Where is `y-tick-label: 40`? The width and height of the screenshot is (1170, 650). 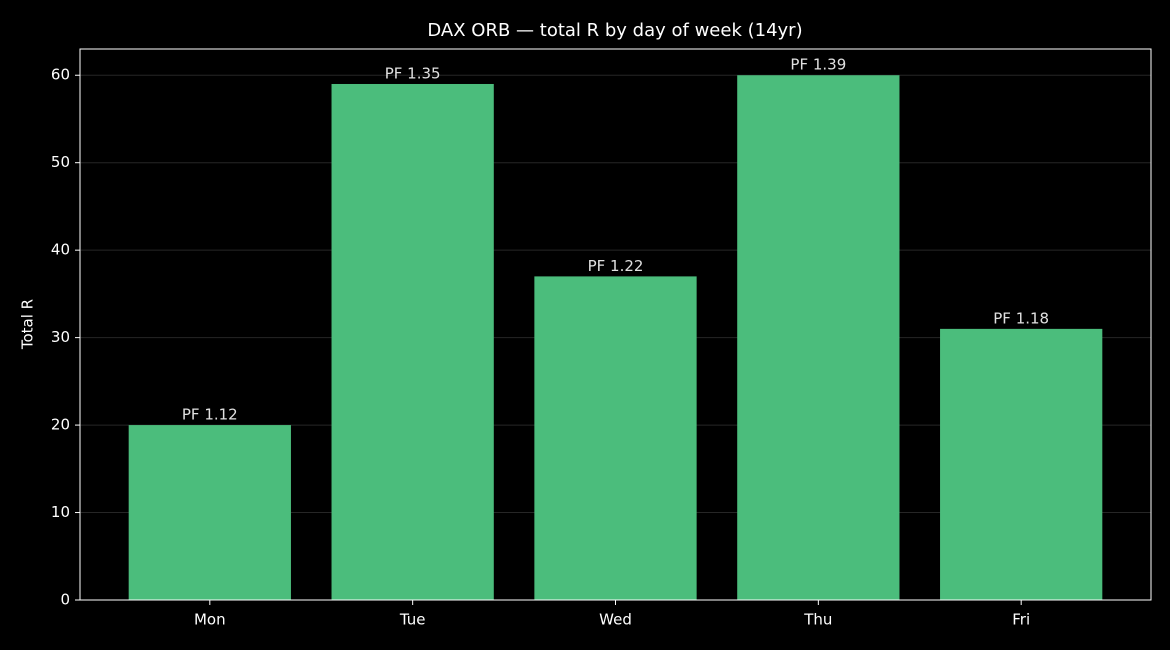
y-tick-label: 40 is located at coordinates (60, 250).